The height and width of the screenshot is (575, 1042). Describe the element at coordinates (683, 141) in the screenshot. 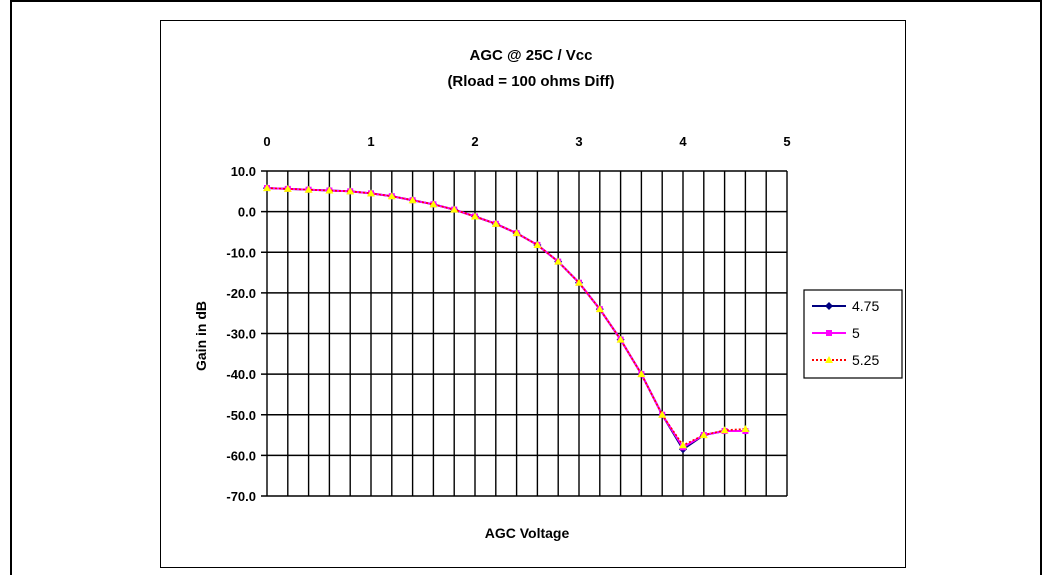

I see `x-tick-label: 4` at that location.